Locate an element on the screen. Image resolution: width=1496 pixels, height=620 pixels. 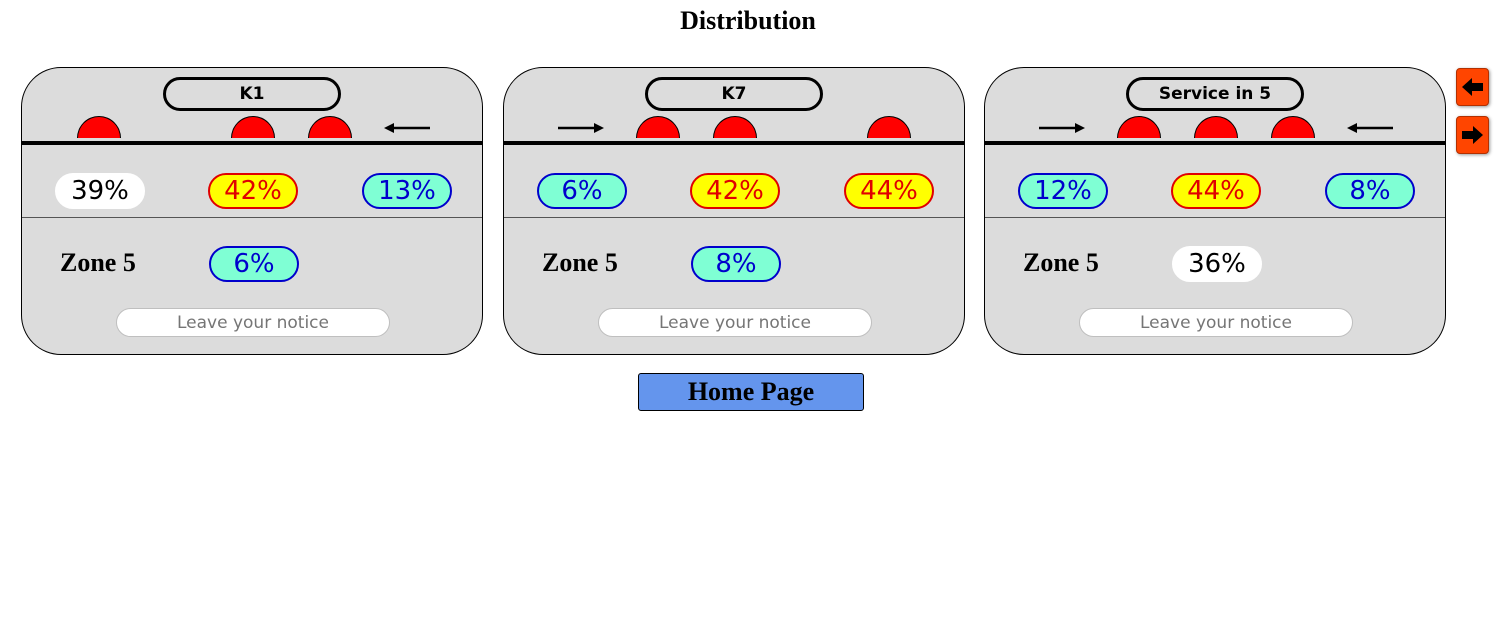
panel-name: K7 is located at coordinates (734, 94).